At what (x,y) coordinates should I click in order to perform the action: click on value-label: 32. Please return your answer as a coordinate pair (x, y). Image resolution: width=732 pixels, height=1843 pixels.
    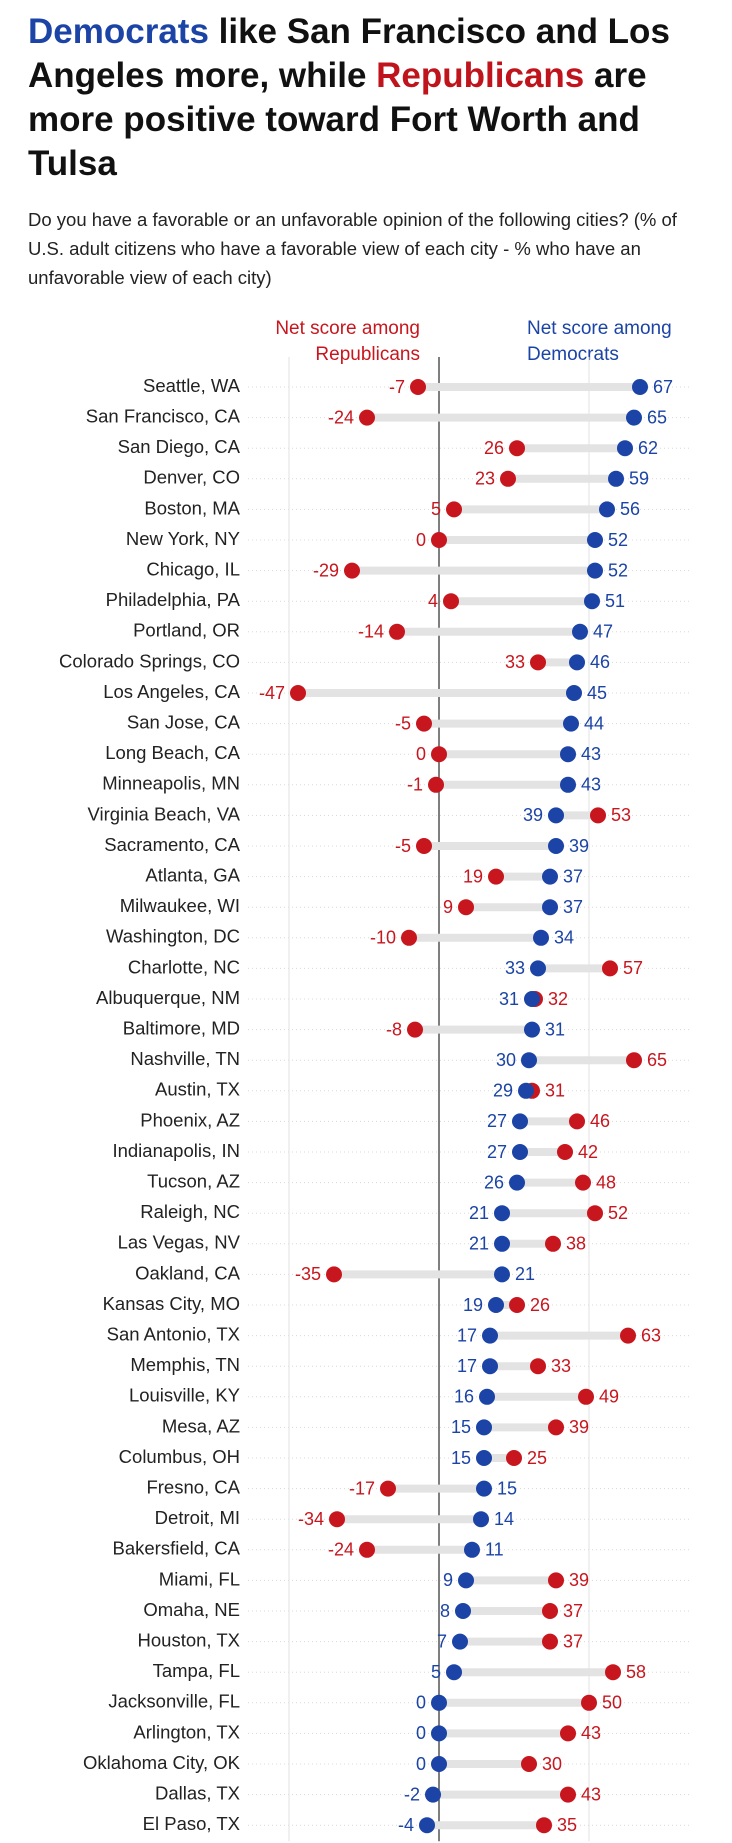
    Looking at the image, I should click on (558, 999).